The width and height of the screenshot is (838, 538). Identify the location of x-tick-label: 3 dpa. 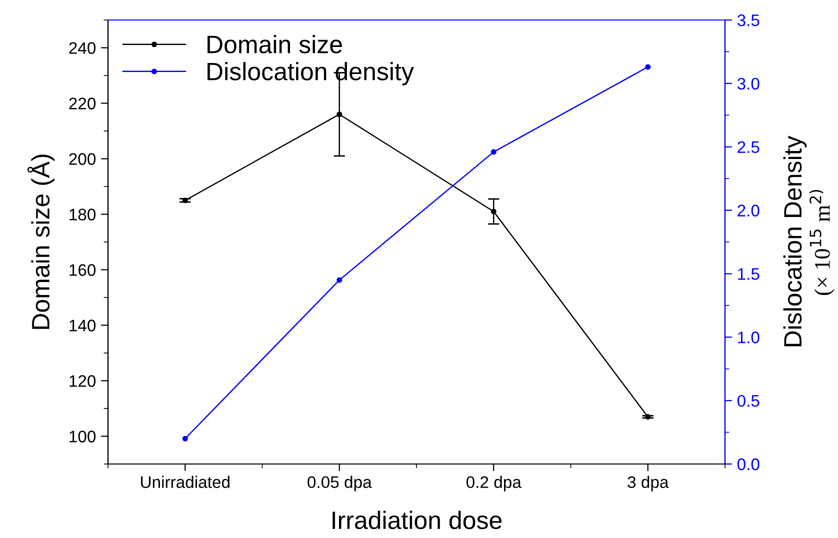
(648, 484).